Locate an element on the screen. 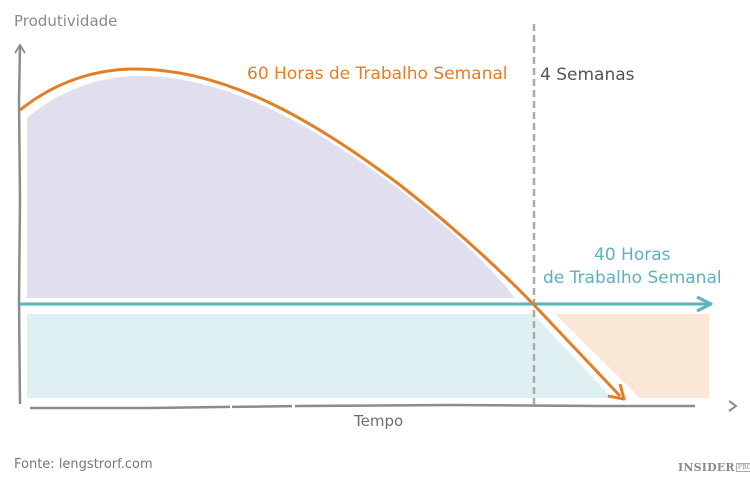 The width and height of the screenshot is (750, 489). area-loss is located at coordinates (632, 356).